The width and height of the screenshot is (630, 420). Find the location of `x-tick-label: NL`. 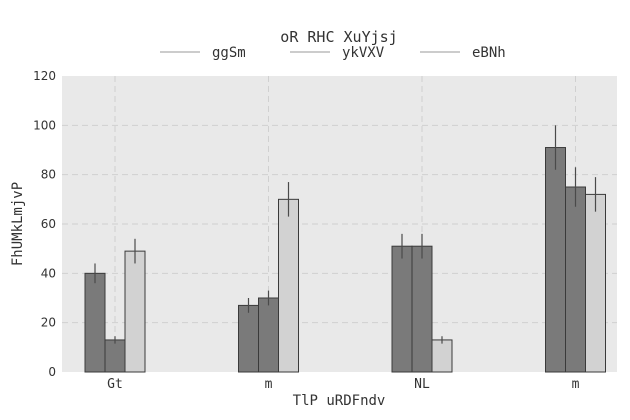

x-tick-label: NL is located at coordinates (422, 384).